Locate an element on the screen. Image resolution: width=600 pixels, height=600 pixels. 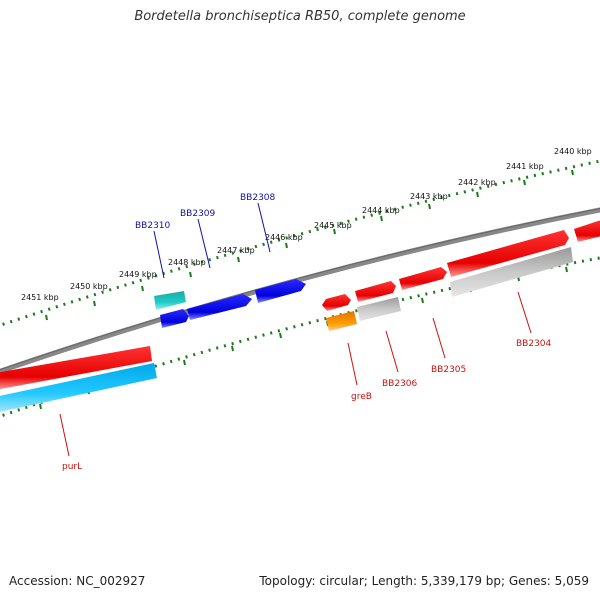
accession-text: Accession: NC_002927 is located at coordinates (77, 581).